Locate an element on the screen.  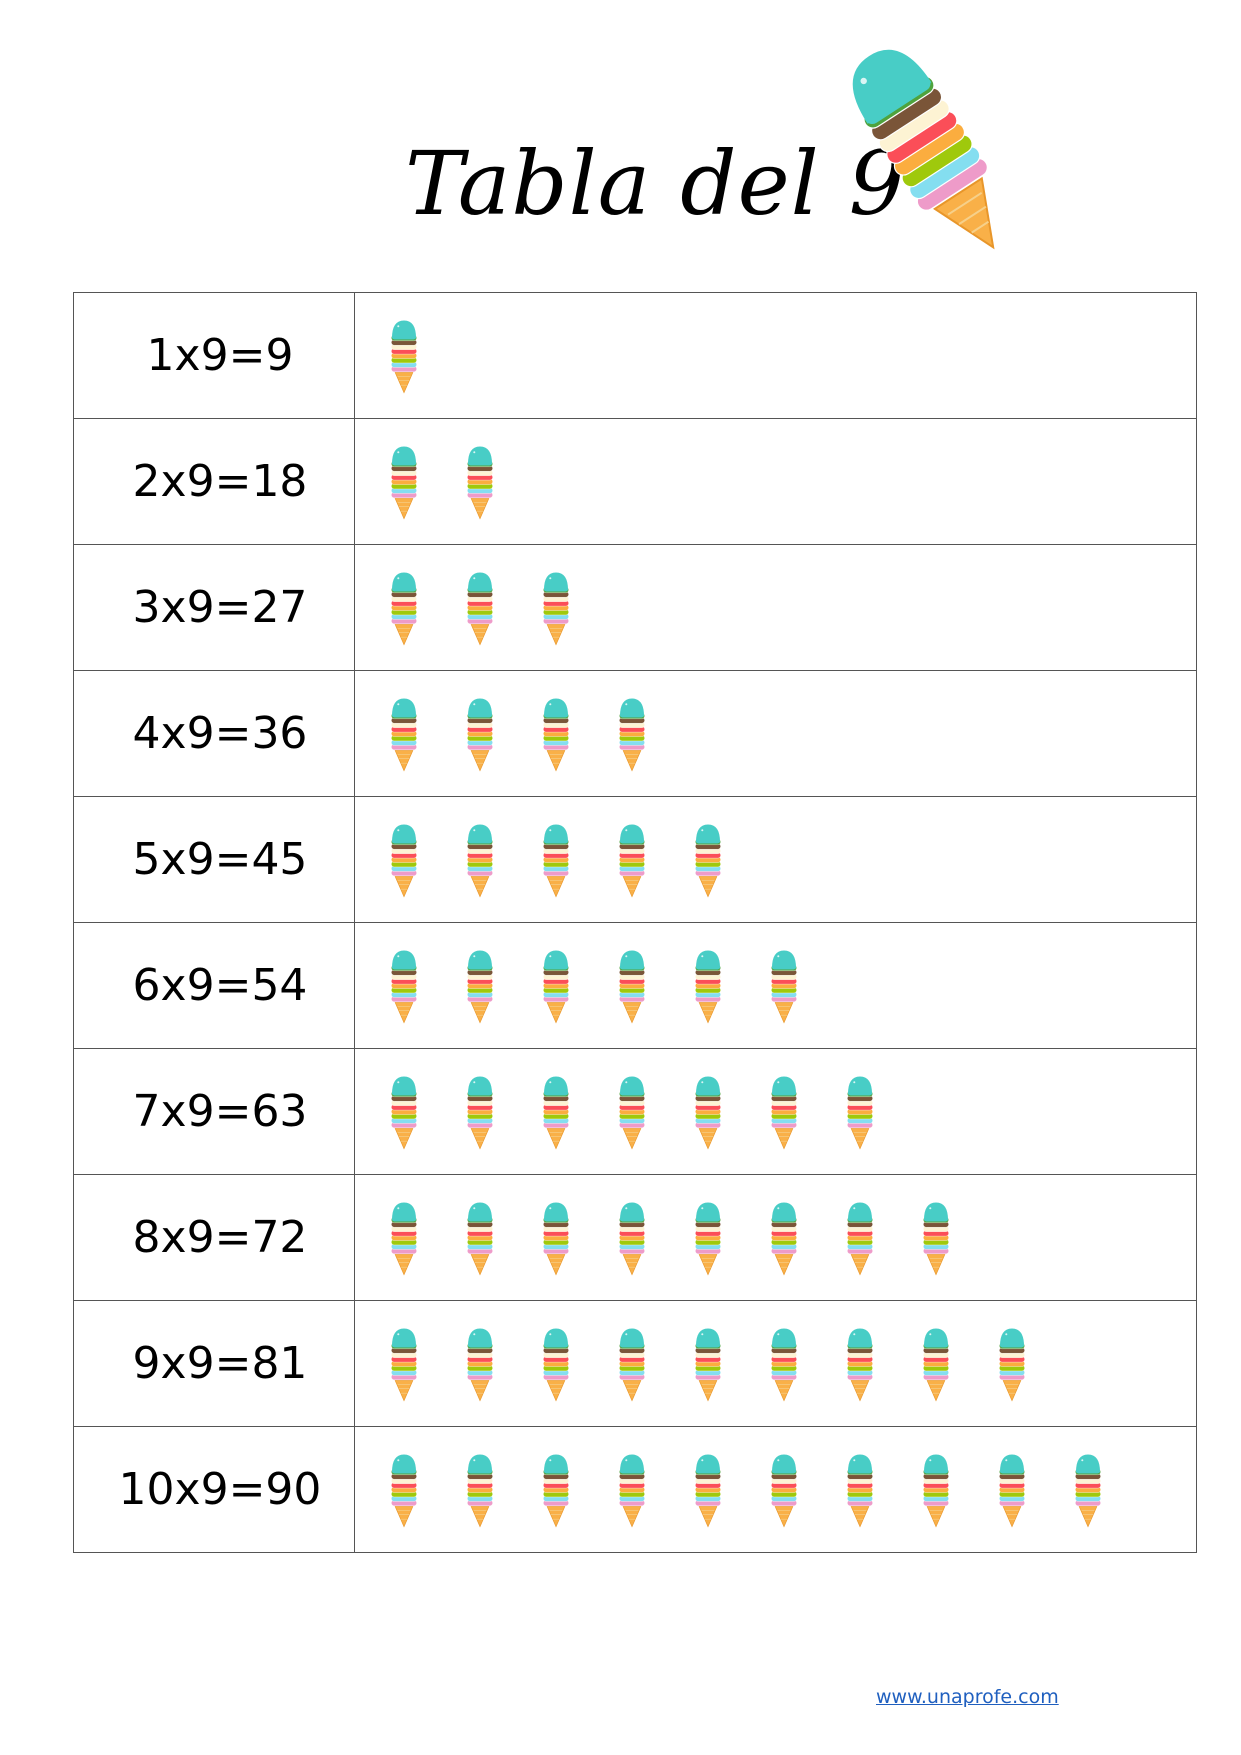
table-row: 10x9=90 is located at coordinates (635, 1489).